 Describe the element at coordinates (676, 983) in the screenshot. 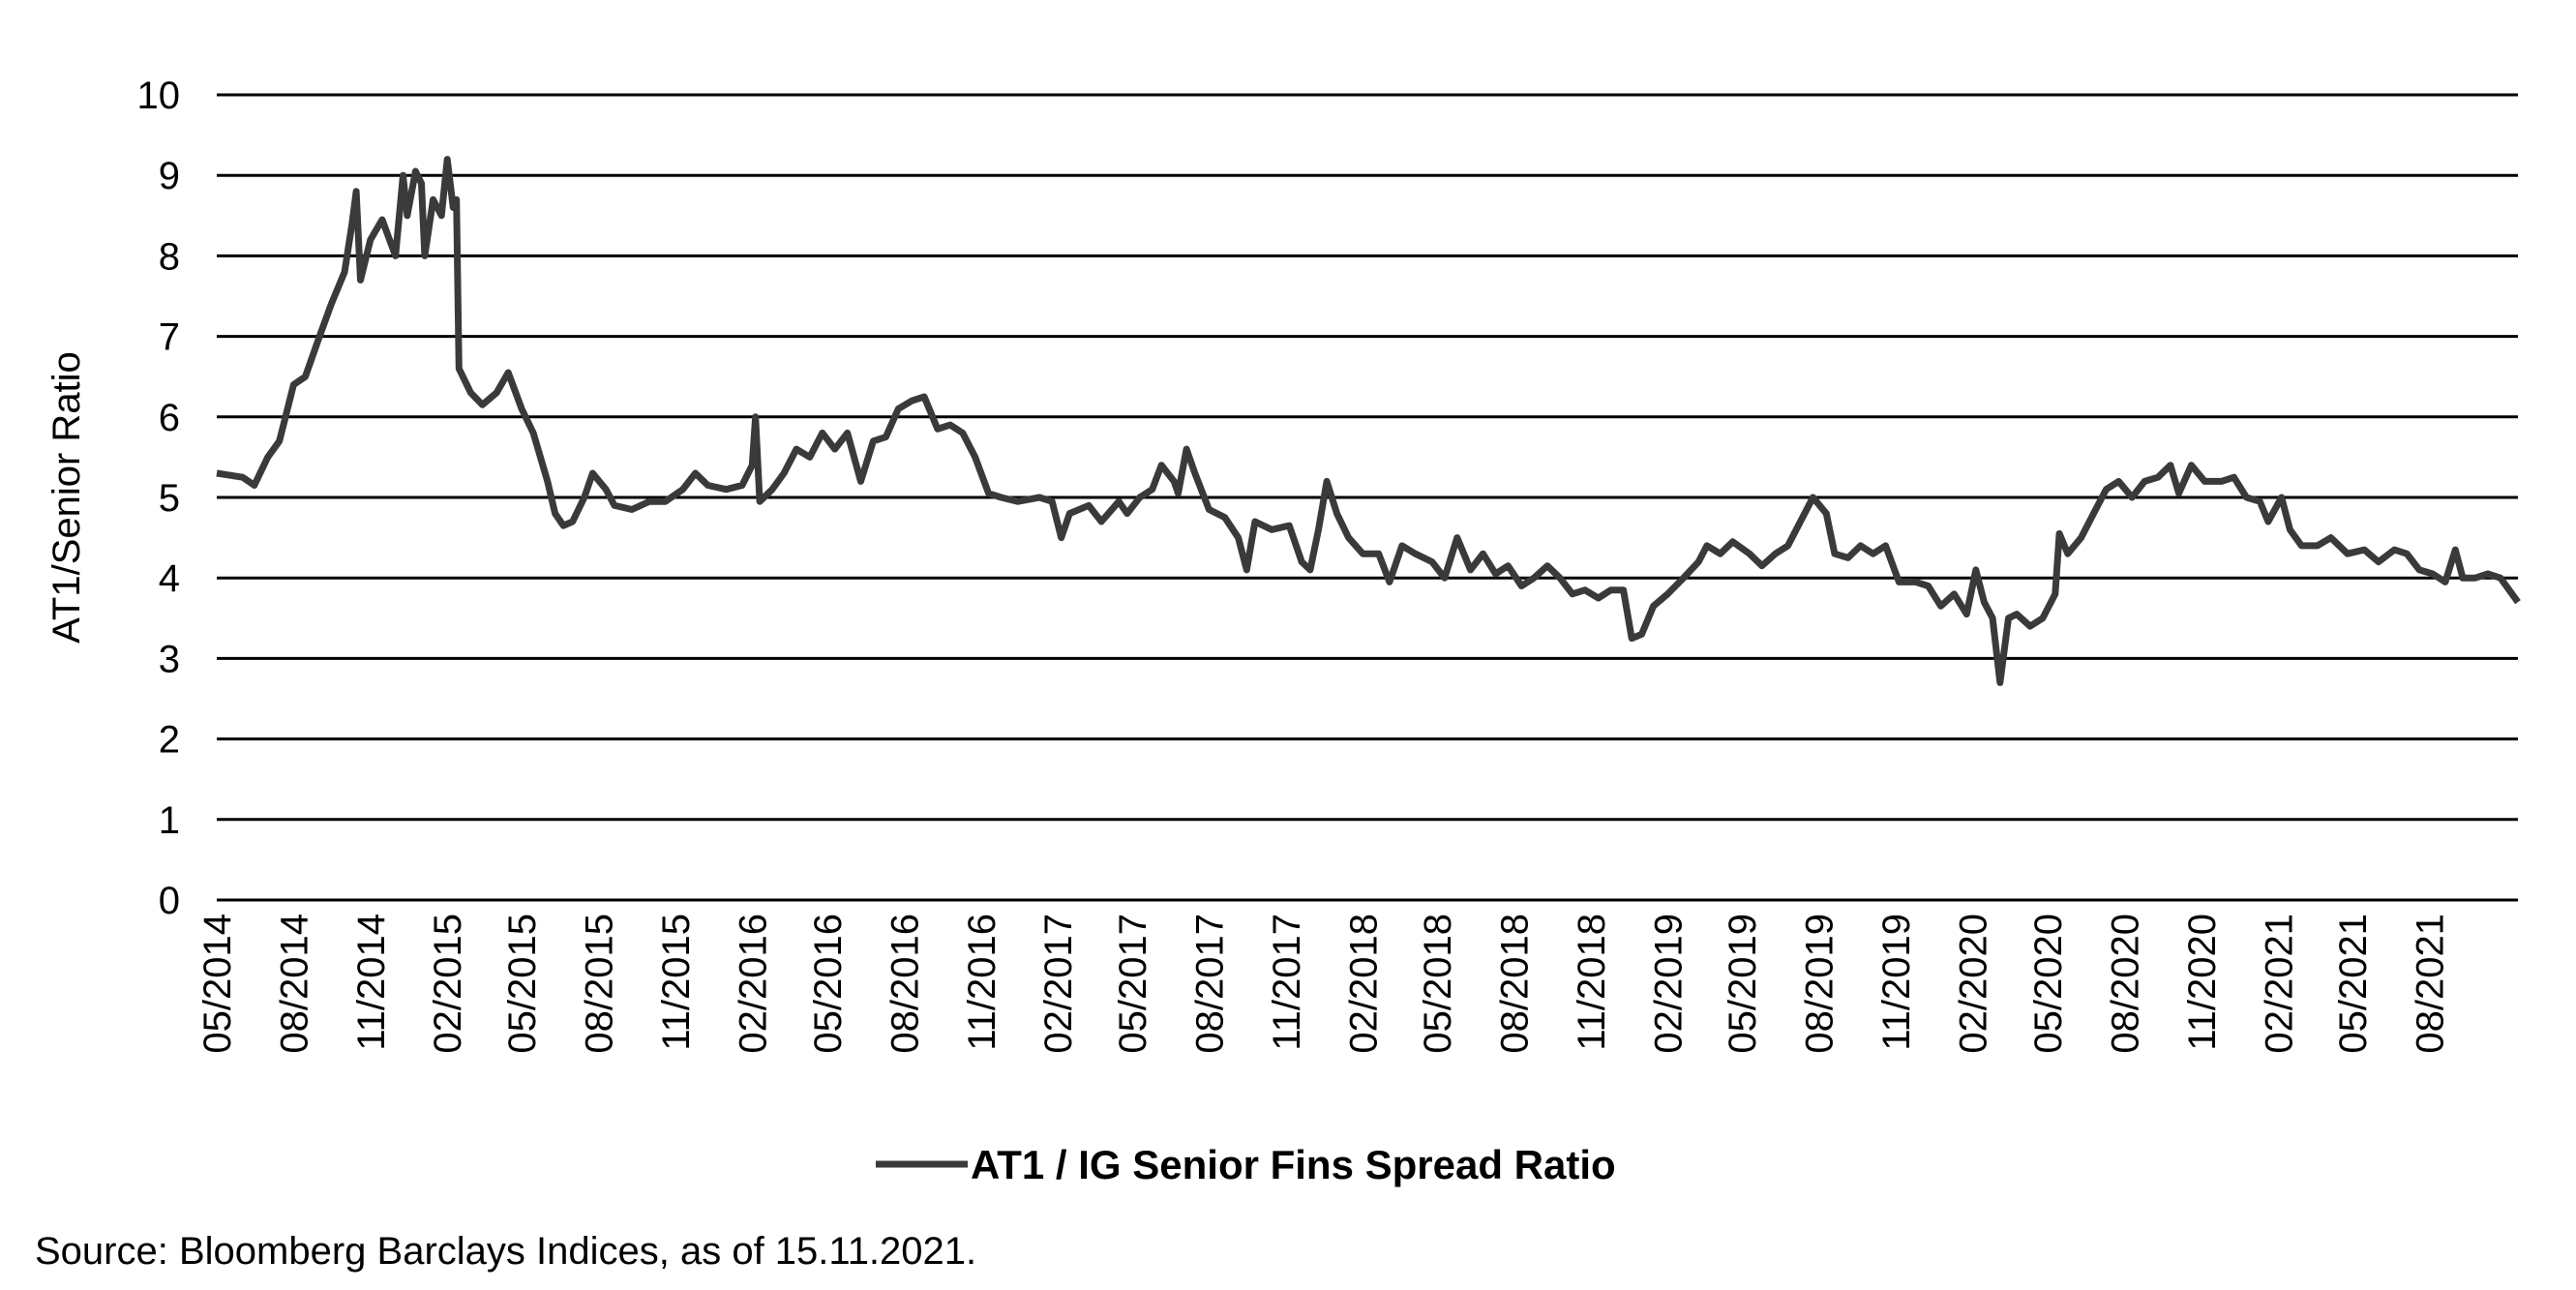

I see `x-tick-label: 11/2015` at that location.